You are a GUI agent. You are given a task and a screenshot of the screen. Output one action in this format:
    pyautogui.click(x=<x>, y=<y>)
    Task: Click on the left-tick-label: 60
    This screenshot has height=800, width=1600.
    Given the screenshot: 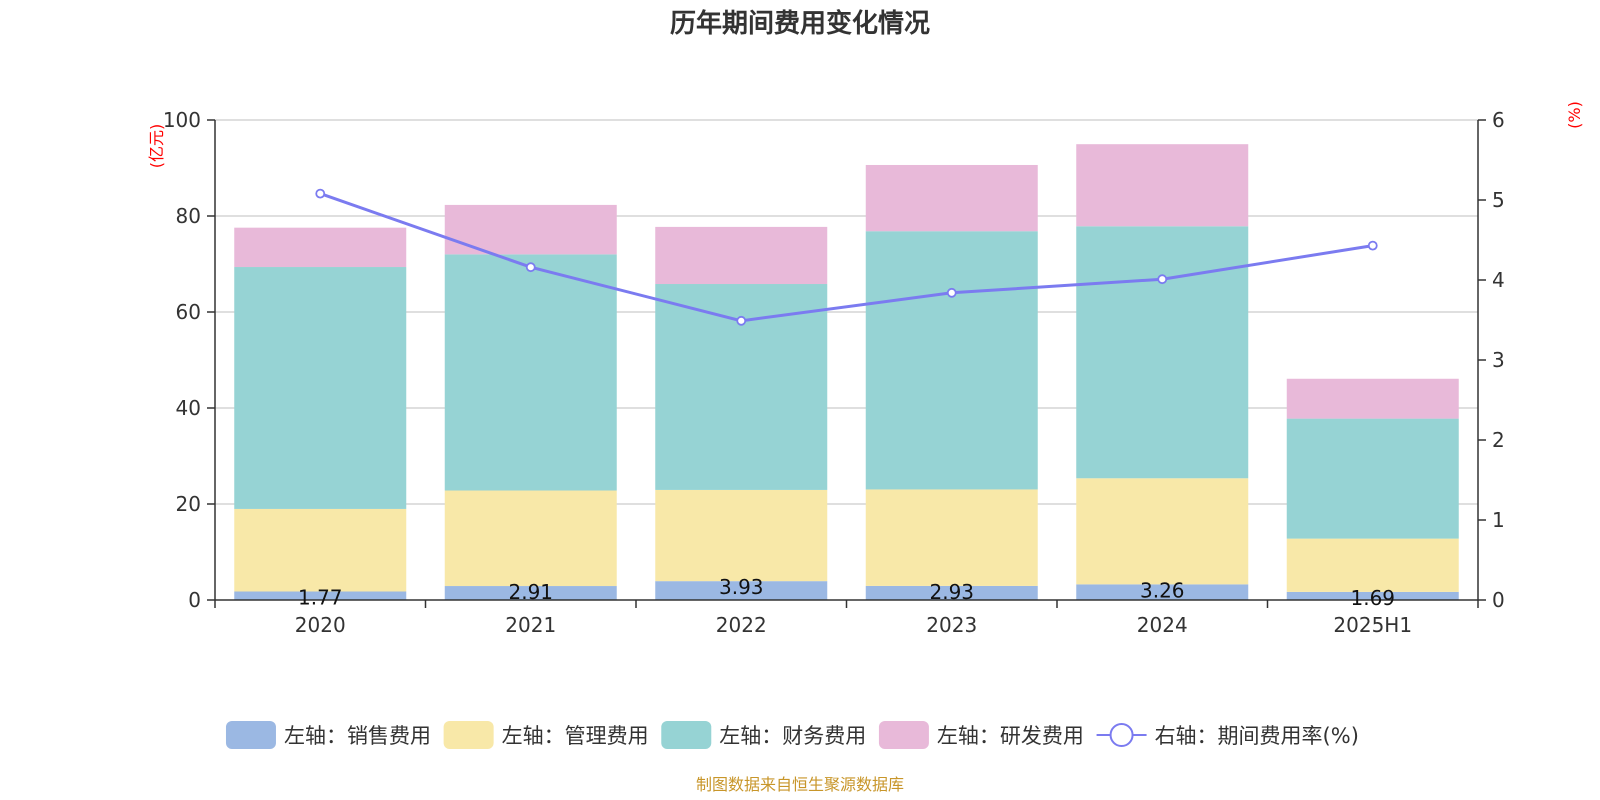 What is the action you would take?
    pyautogui.click(x=188, y=312)
    